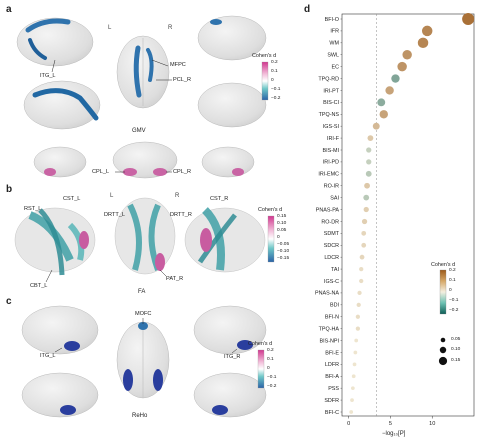  I want to click on fa-tracts-top, so click(145, 236).